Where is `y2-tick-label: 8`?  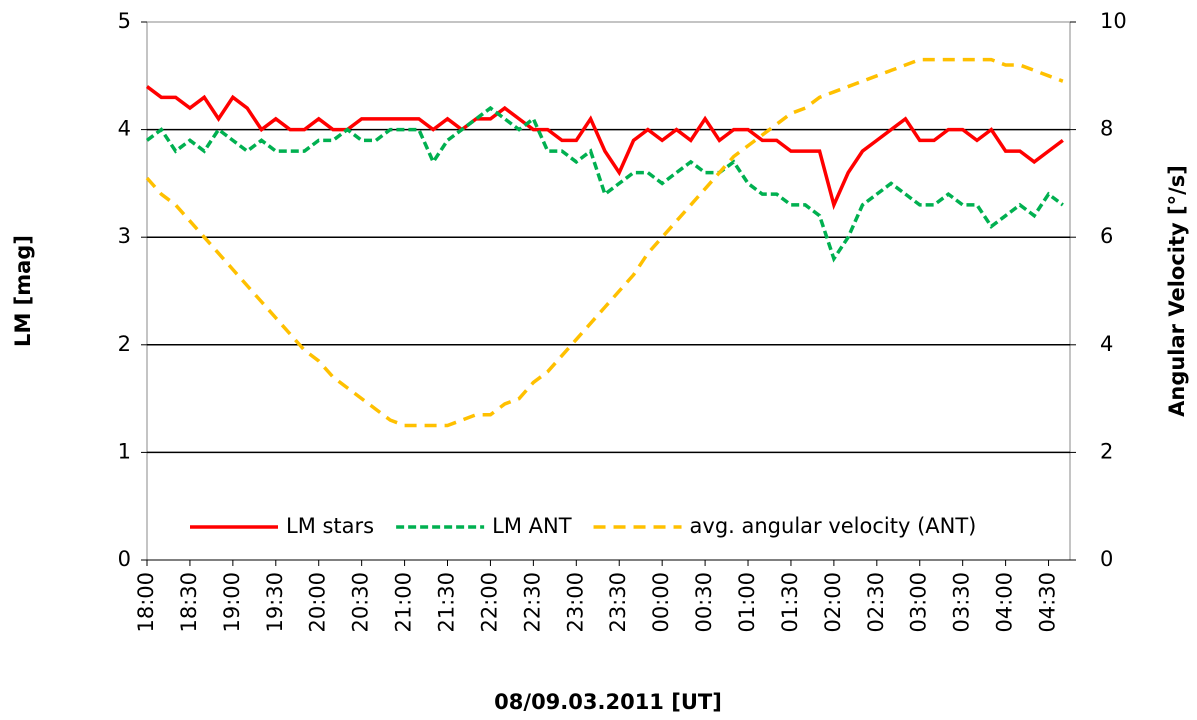 y2-tick-label: 8 is located at coordinates (1106, 129).